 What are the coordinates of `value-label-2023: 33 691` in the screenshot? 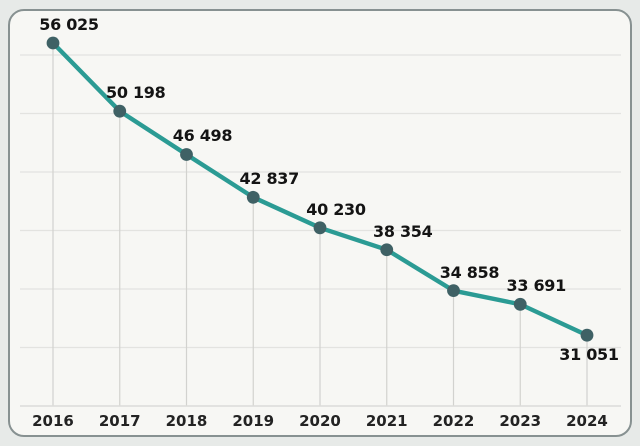 It's located at (536, 286).